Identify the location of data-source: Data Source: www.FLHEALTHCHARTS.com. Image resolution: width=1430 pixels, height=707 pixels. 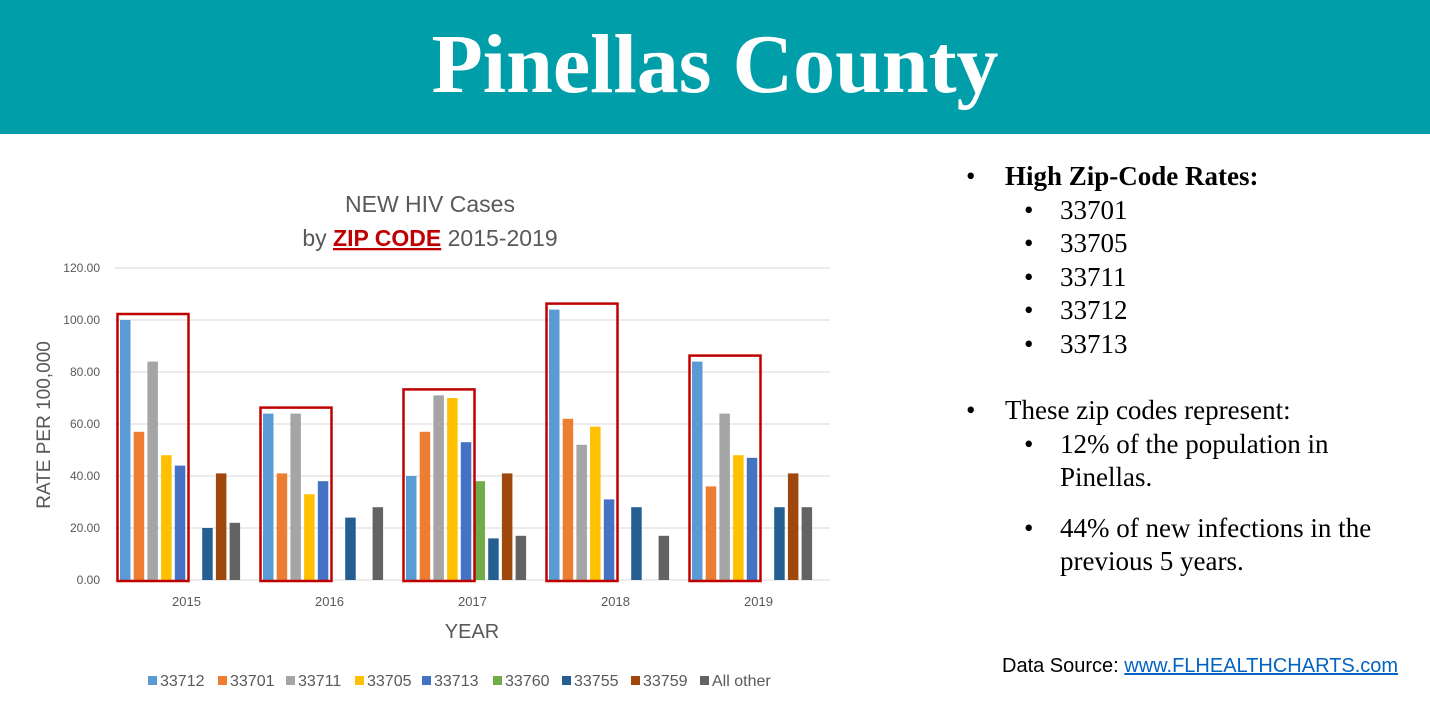
(1200, 666).